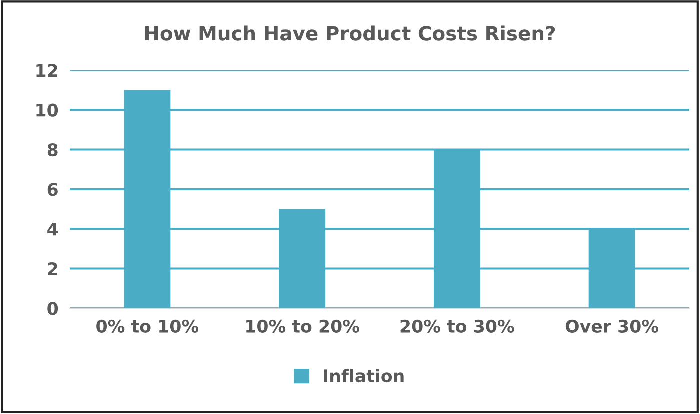 This screenshot has height=414, width=700. What do you see at coordinates (47, 110) in the screenshot?
I see `y-tick-label: 10` at bounding box center [47, 110].